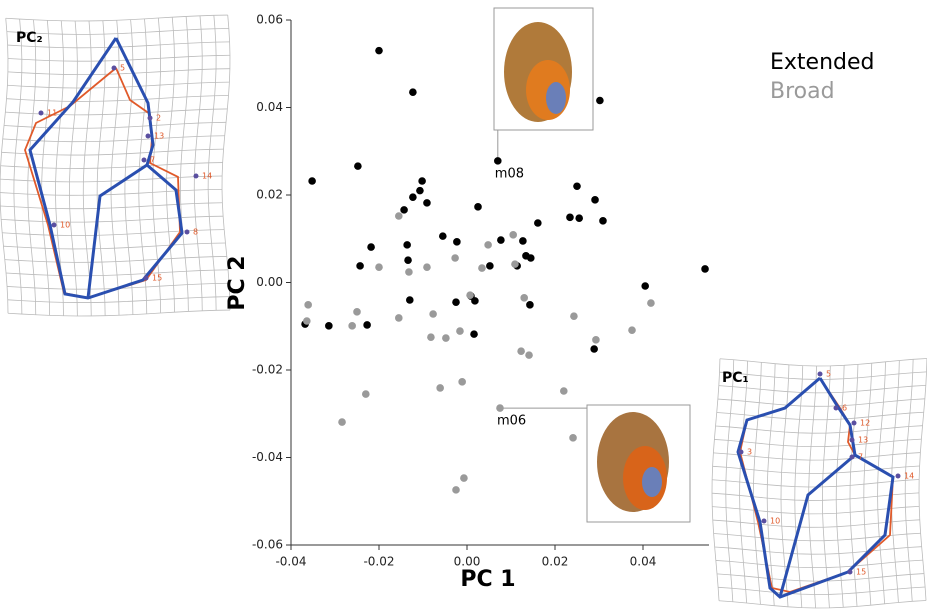 The image size is (927, 612). Describe the element at coordinates (643, 562) in the screenshot. I see `x-tick-label: 0.04` at that location.